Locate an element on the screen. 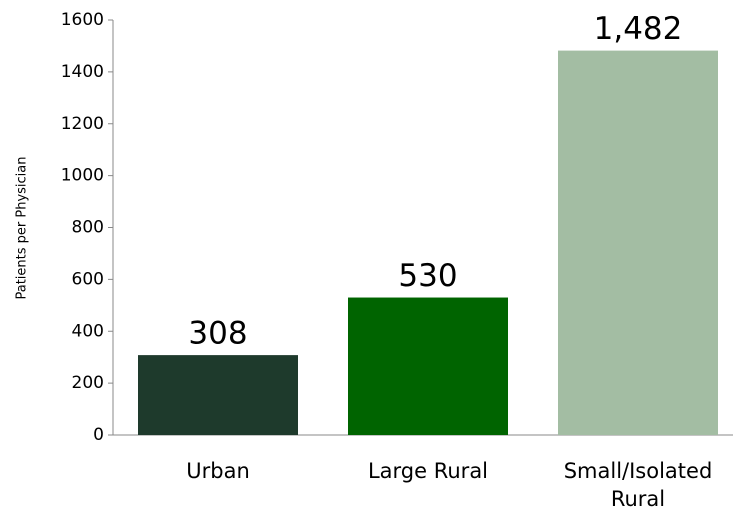 Image resolution: width=734 pixels, height=513 pixels. value-label: 1,482 is located at coordinates (638, 29).